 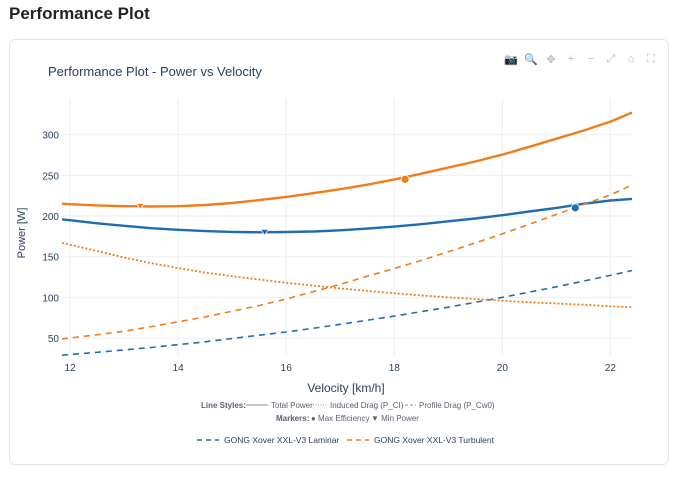 I want to click on reset-axes-icon: ⌂, so click(x=631, y=59).